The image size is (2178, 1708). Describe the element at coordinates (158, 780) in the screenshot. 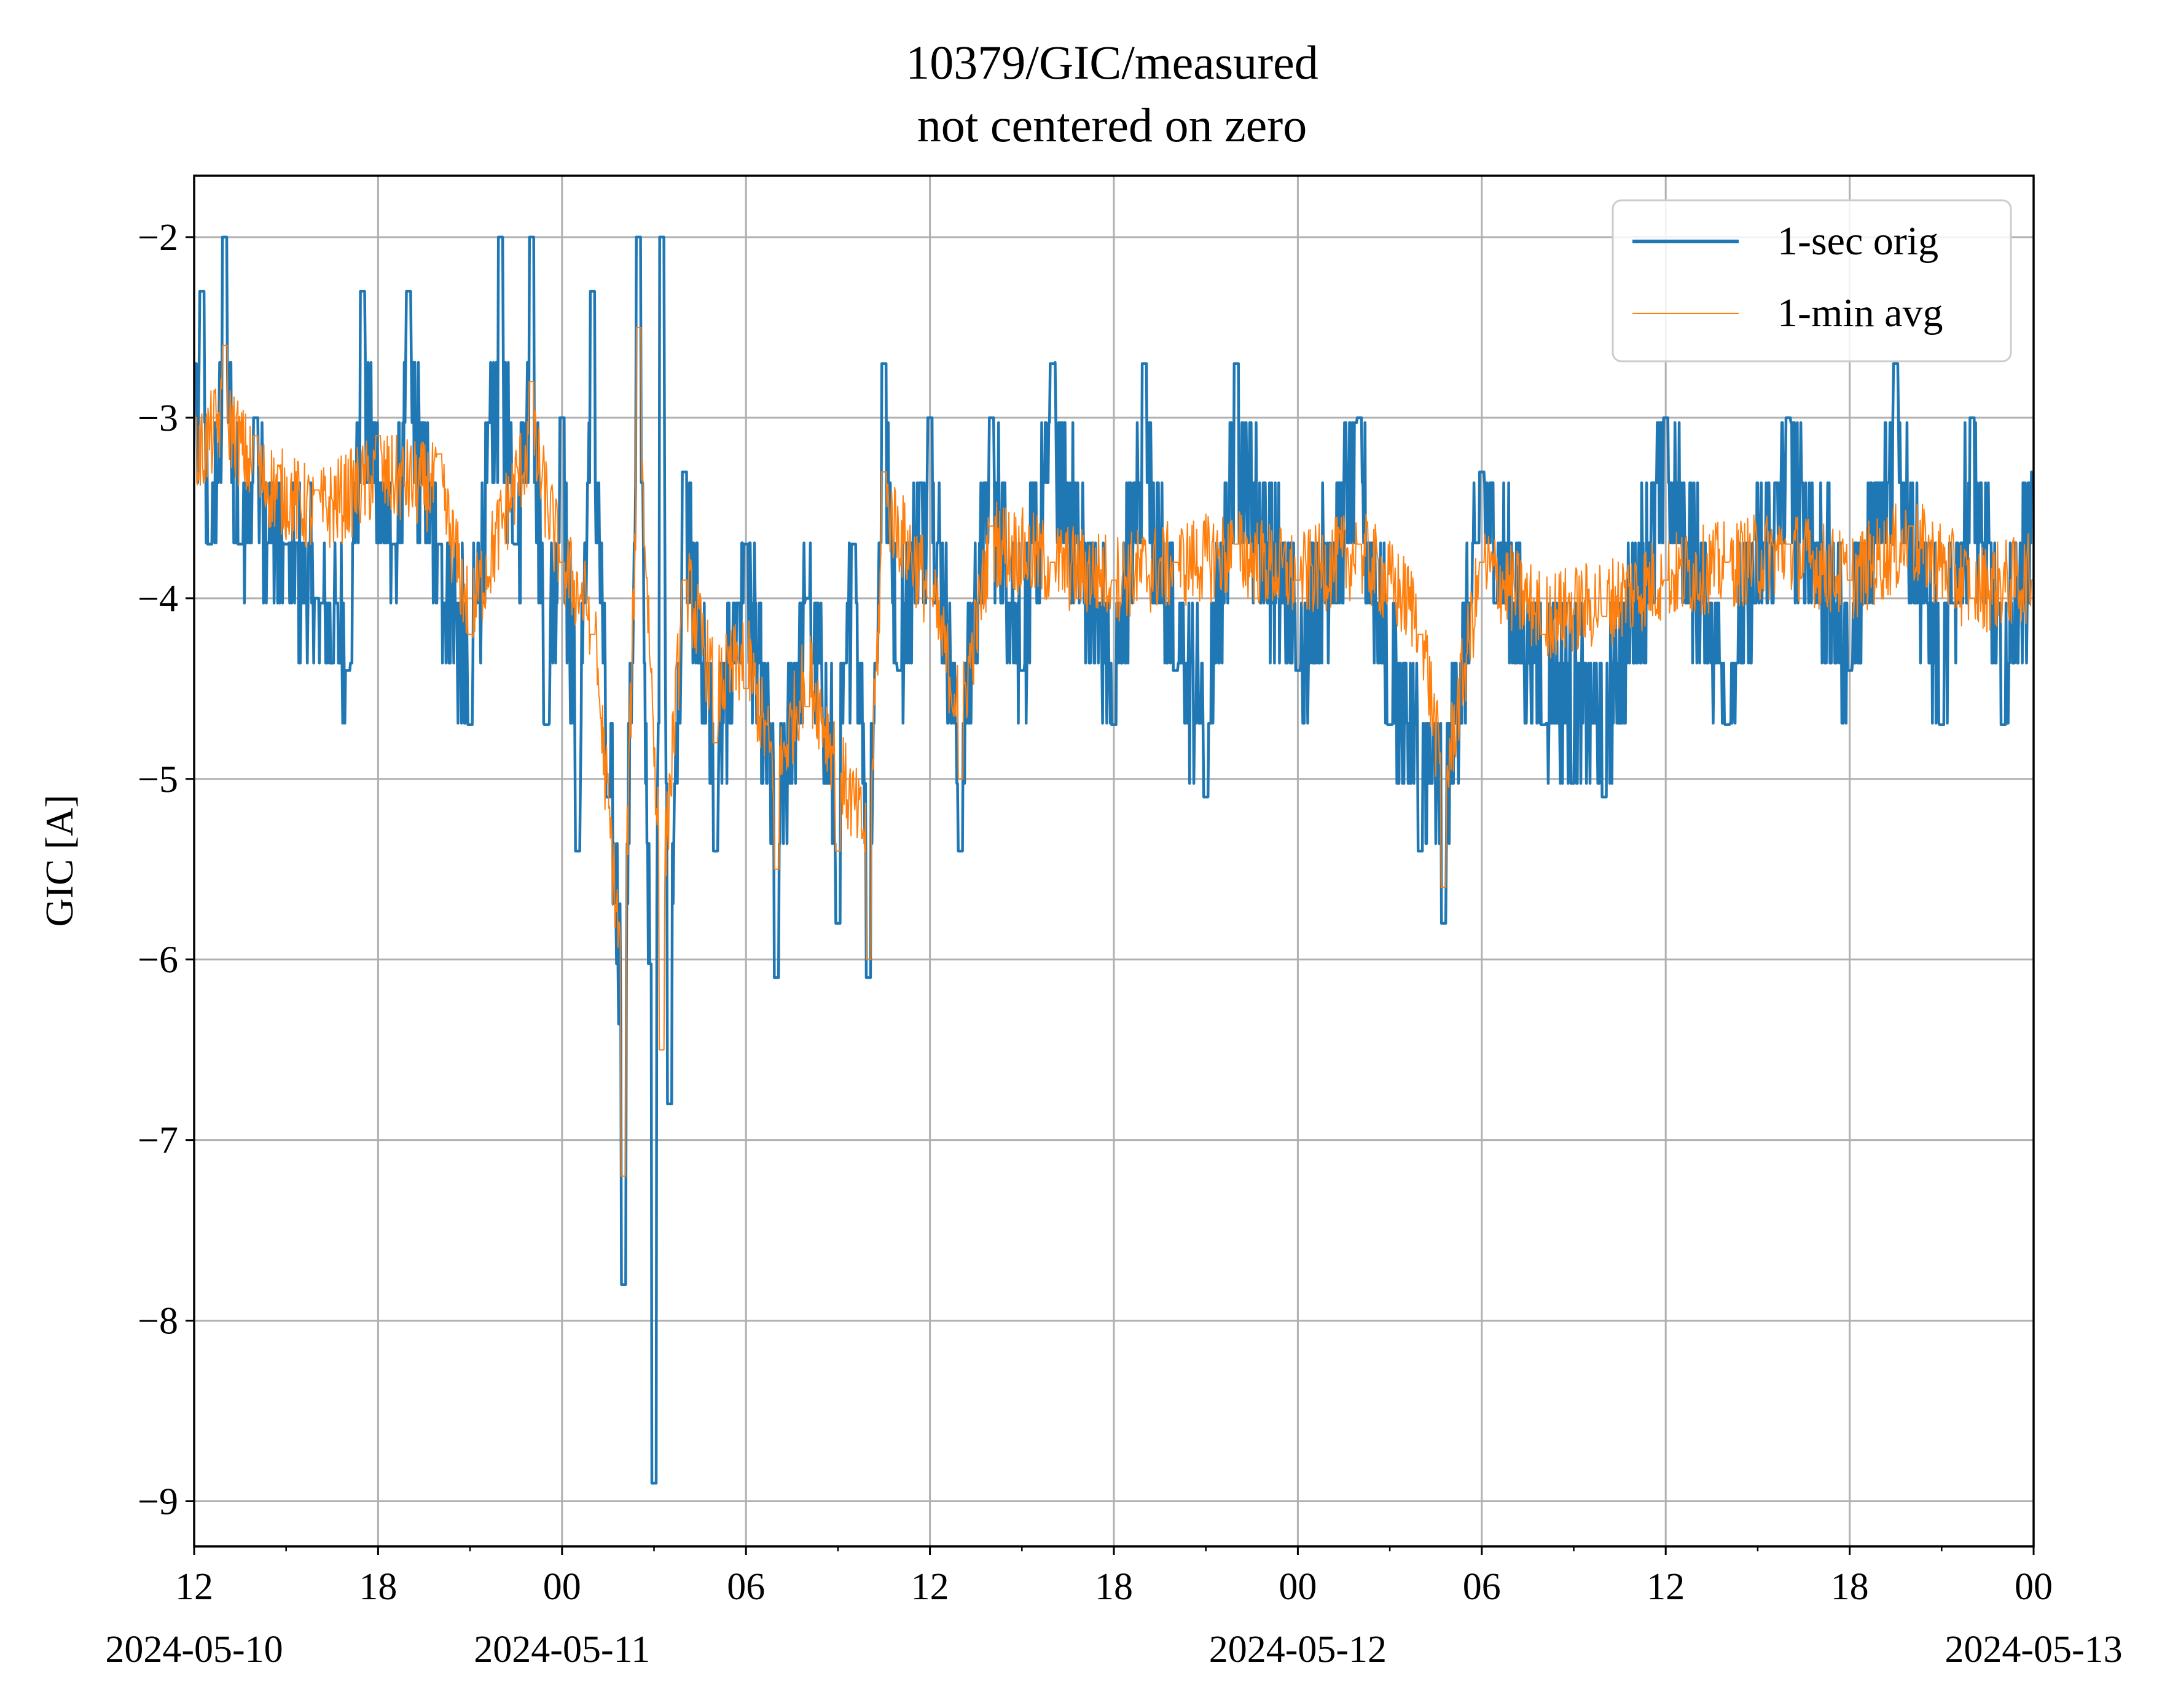

I see `y-tick-label: −5` at that location.